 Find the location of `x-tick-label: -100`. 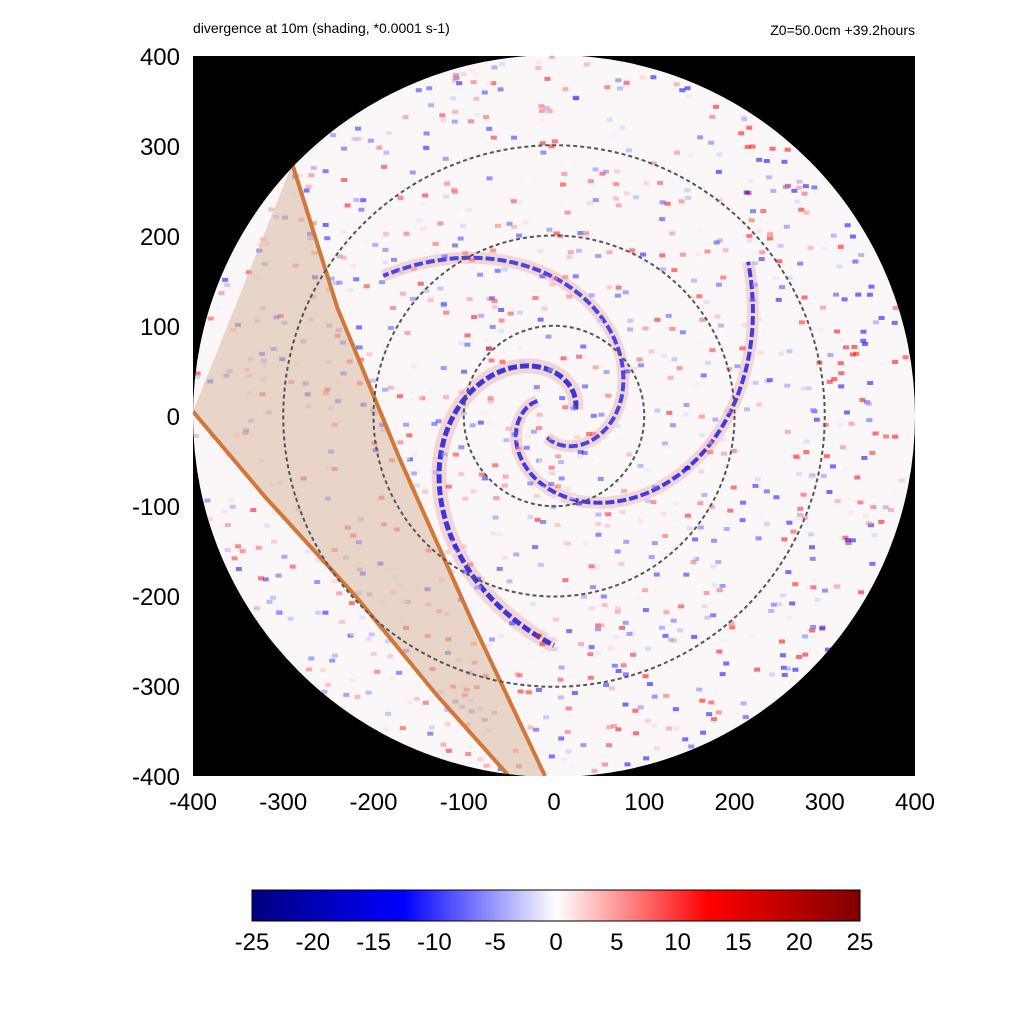

x-tick-label: -100 is located at coordinates (464, 802).